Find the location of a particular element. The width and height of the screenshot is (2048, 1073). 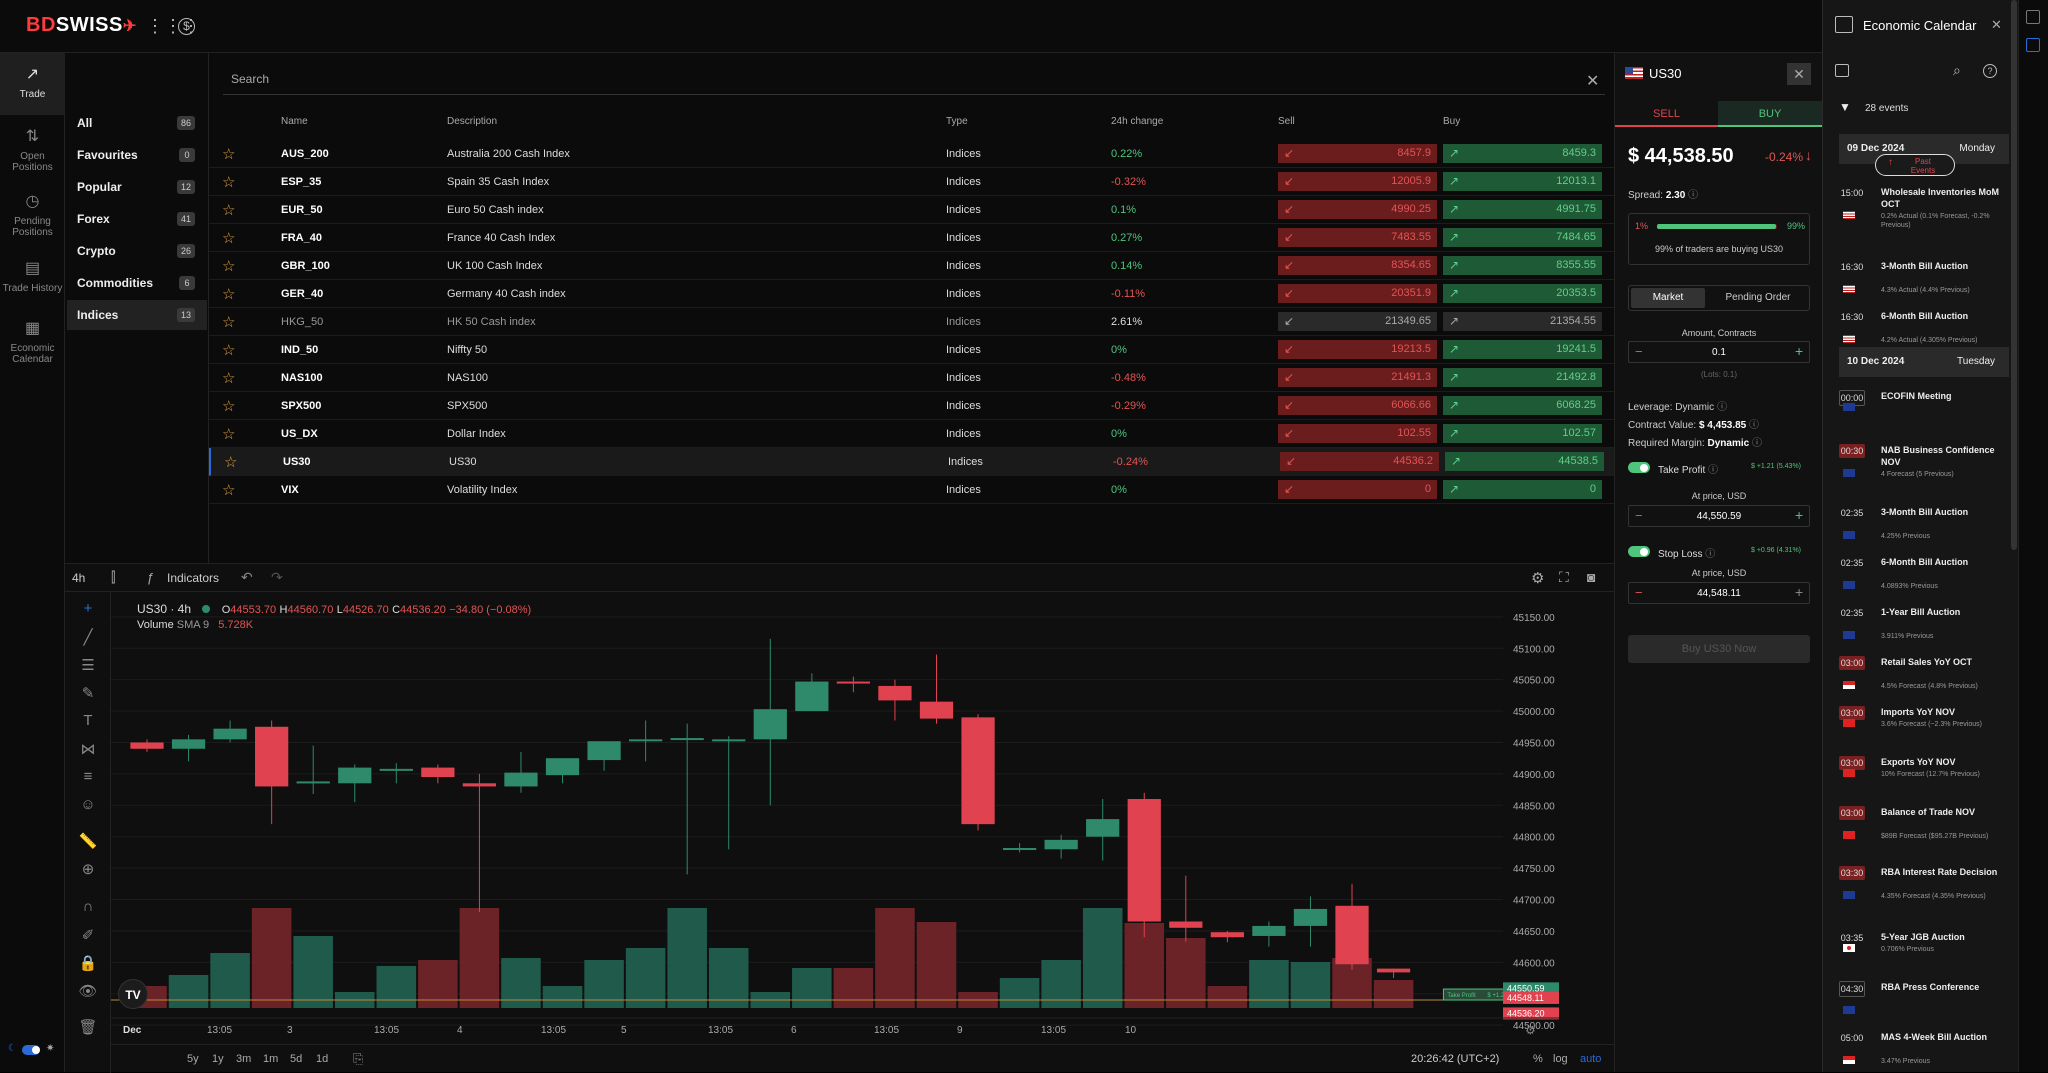

buy-price-button: ↗ 6068.25 is located at coordinates (1522, 405).